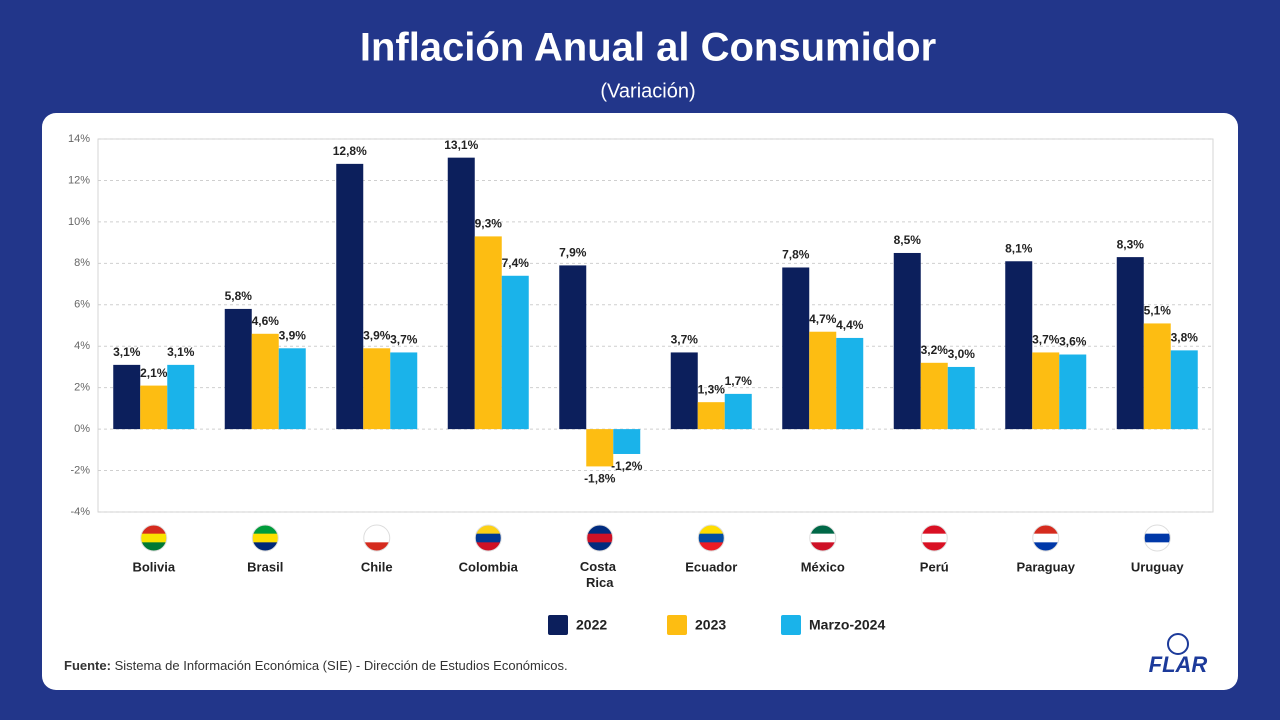 Image resolution: width=1280 pixels, height=720 pixels. I want to click on value-label: -1,2%, so click(627, 466).